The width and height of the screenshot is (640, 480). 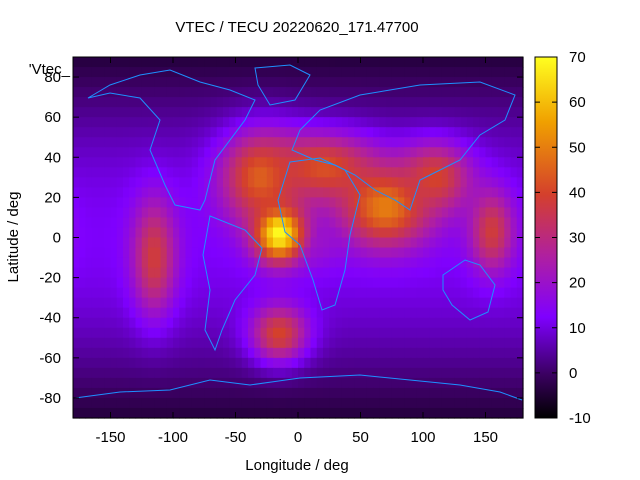 I want to click on coastline-south-america, so click(x=232, y=283).